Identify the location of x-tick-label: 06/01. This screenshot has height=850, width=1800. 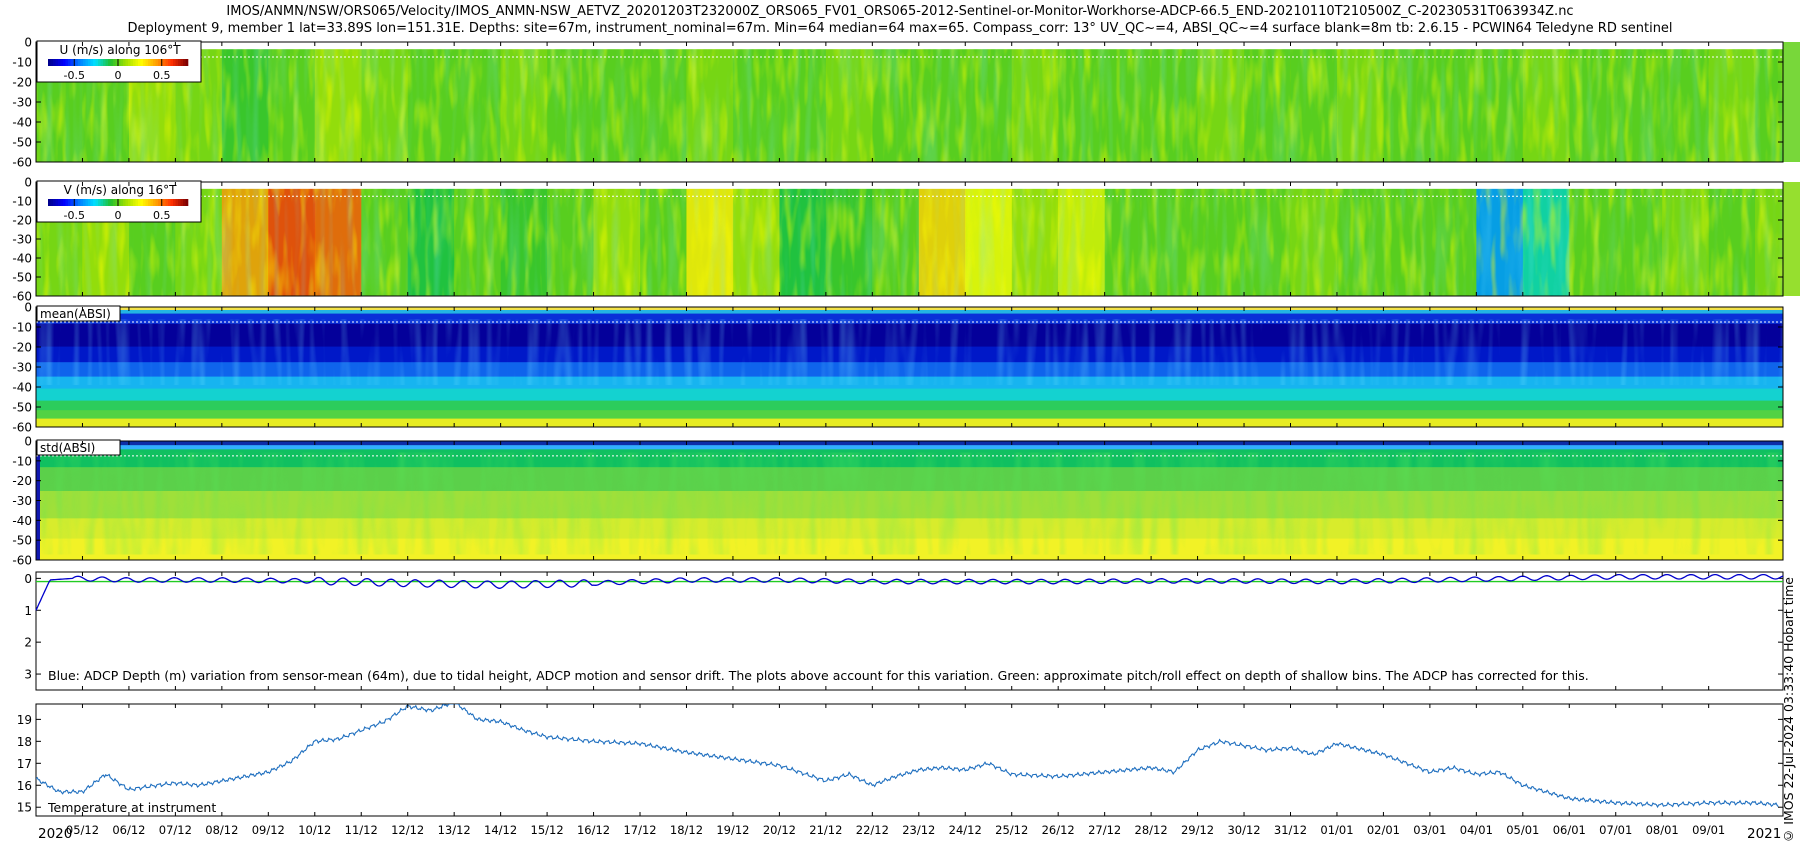
(1569, 830).